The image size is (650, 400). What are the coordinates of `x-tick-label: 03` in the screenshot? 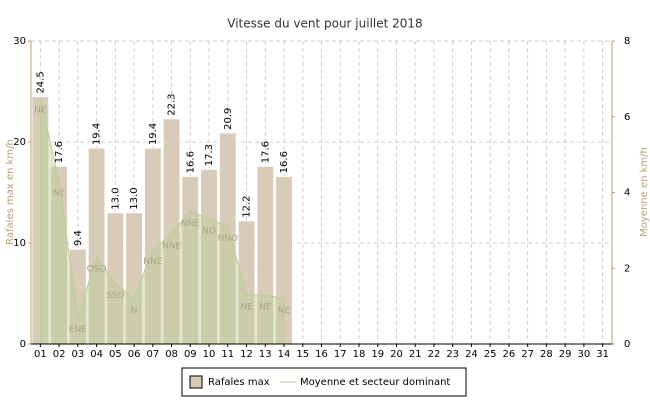 It's located at (77, 354).